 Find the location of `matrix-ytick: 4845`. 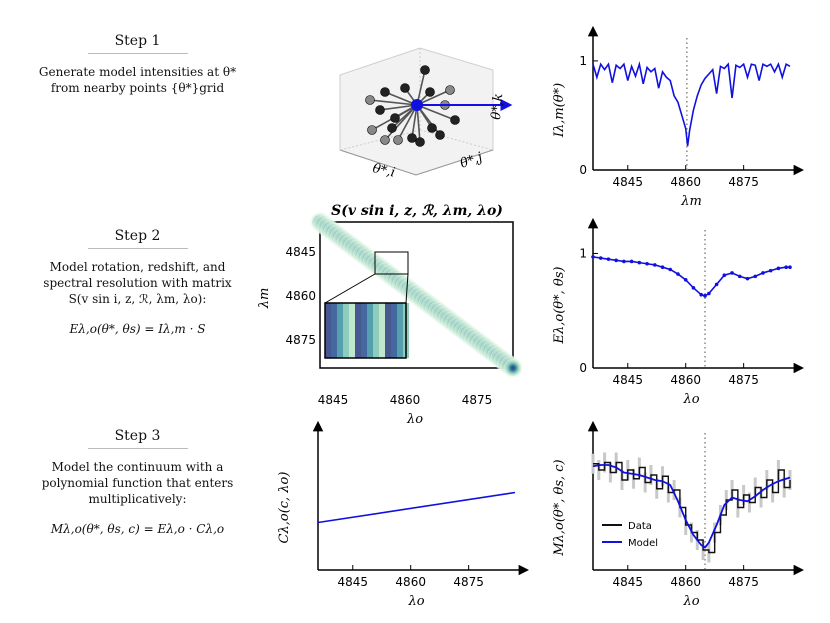

matrix-ytick: 4845 is located at coordinates (300, 252).